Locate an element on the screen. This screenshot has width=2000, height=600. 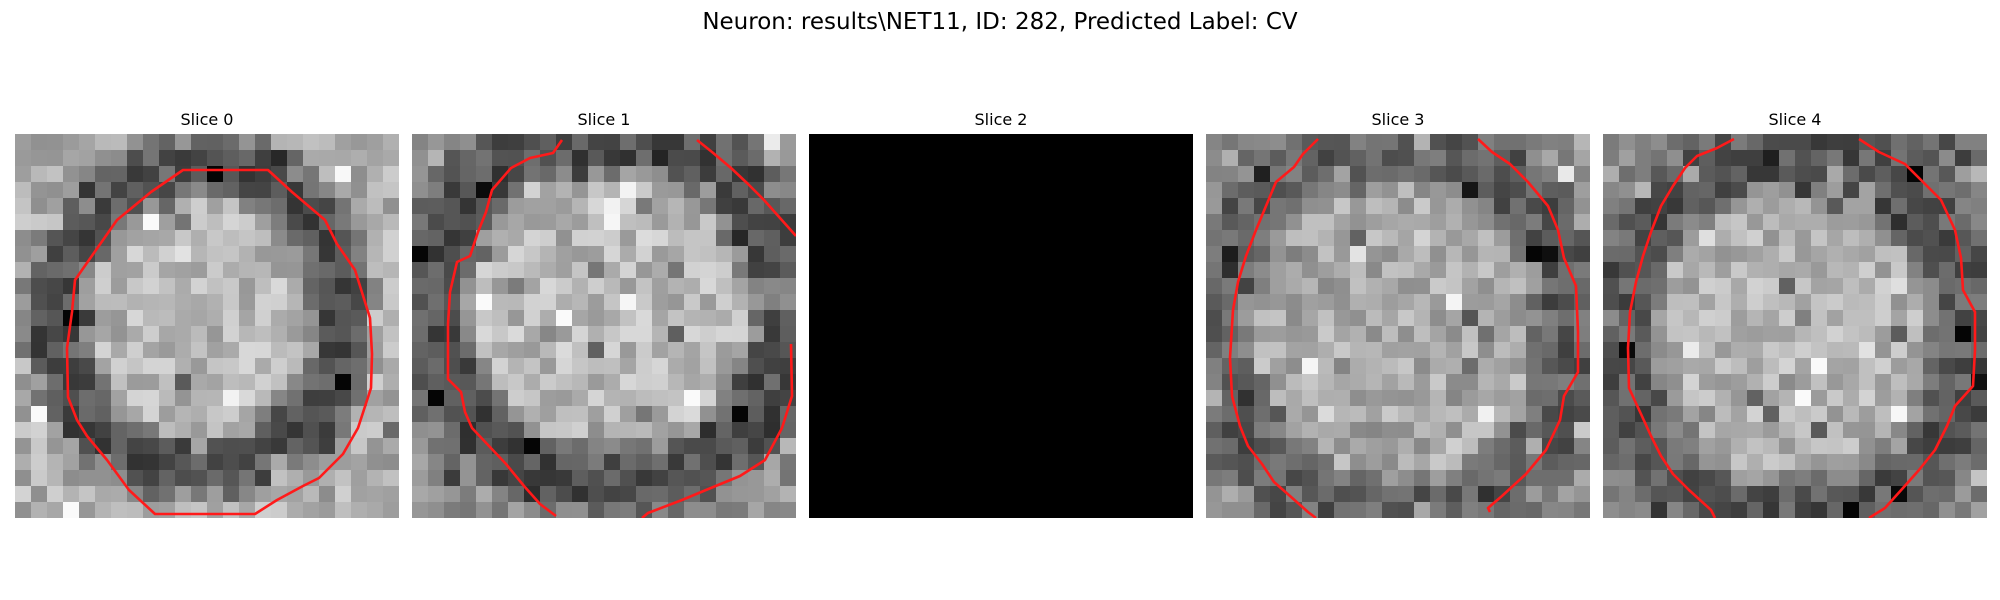
slice-panel-1: Slice 1 is located at coordinates (604, 313).